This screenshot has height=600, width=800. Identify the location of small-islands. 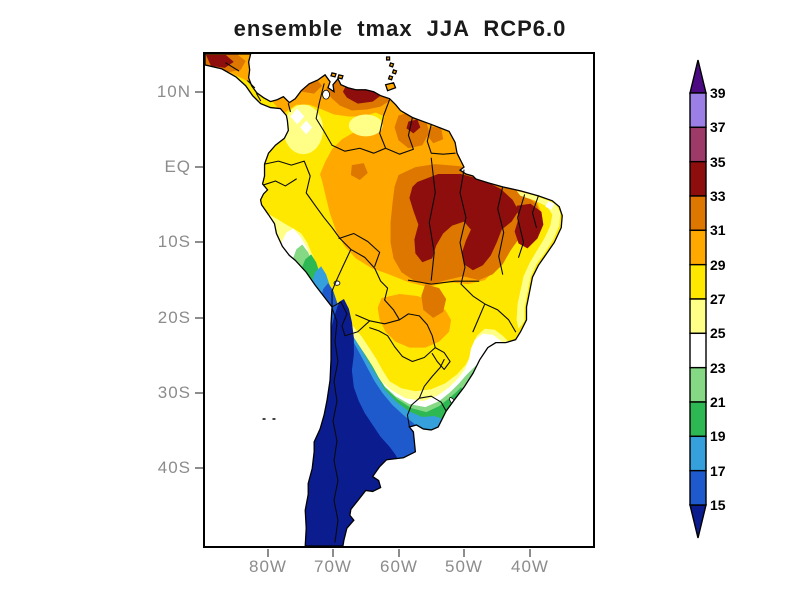
(269, 419).